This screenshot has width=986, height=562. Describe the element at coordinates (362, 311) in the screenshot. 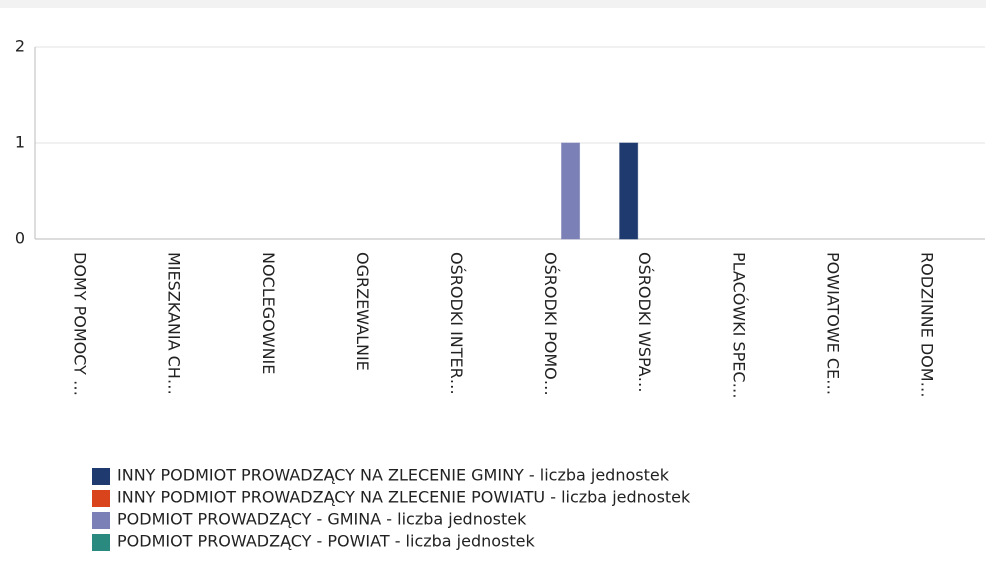

I see `x-tick-label: OGRZEWALNIE` at that location.